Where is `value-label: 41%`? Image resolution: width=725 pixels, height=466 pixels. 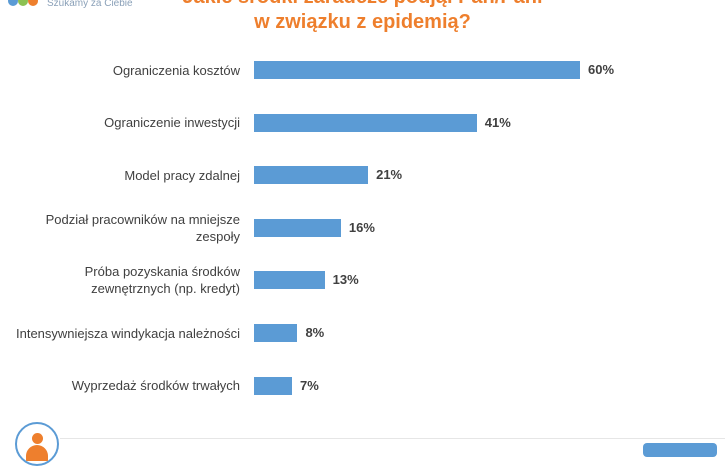
value-label: 41% is located at coordinates (497, 122).